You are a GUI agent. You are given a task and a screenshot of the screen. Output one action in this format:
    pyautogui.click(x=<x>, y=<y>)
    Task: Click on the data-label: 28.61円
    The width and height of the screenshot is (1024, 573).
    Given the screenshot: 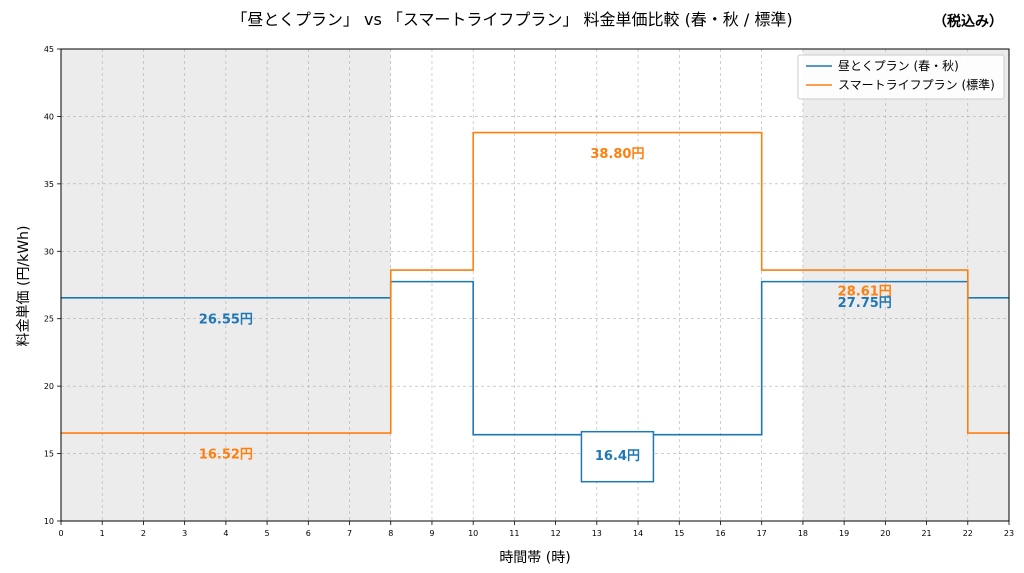 What is the action you would take?
    pyautogui.click(x=865, y=292)
    